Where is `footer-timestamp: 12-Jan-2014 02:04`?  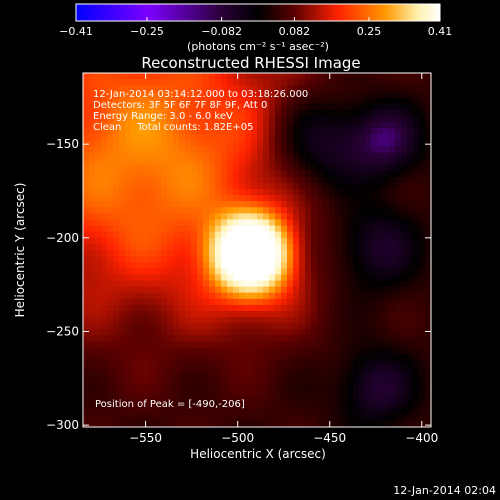 footer-timestamp: 12-Jan-2014 02:04 is located at coordinates (444, 490).